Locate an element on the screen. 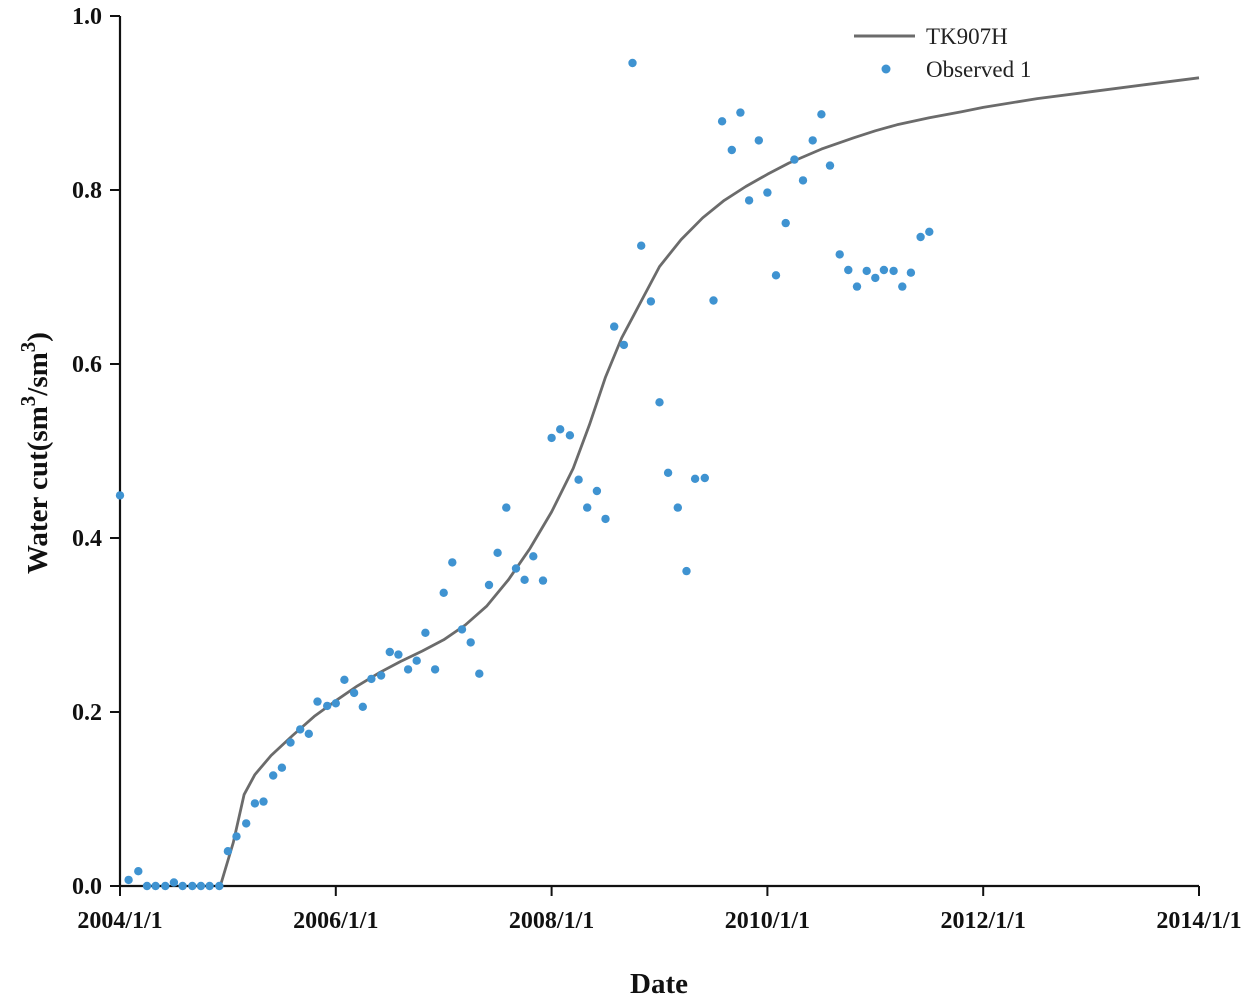 This screenshot has width=1250, height=1001. y-tick-label: 0.6 is located at coordinates (87, 365).